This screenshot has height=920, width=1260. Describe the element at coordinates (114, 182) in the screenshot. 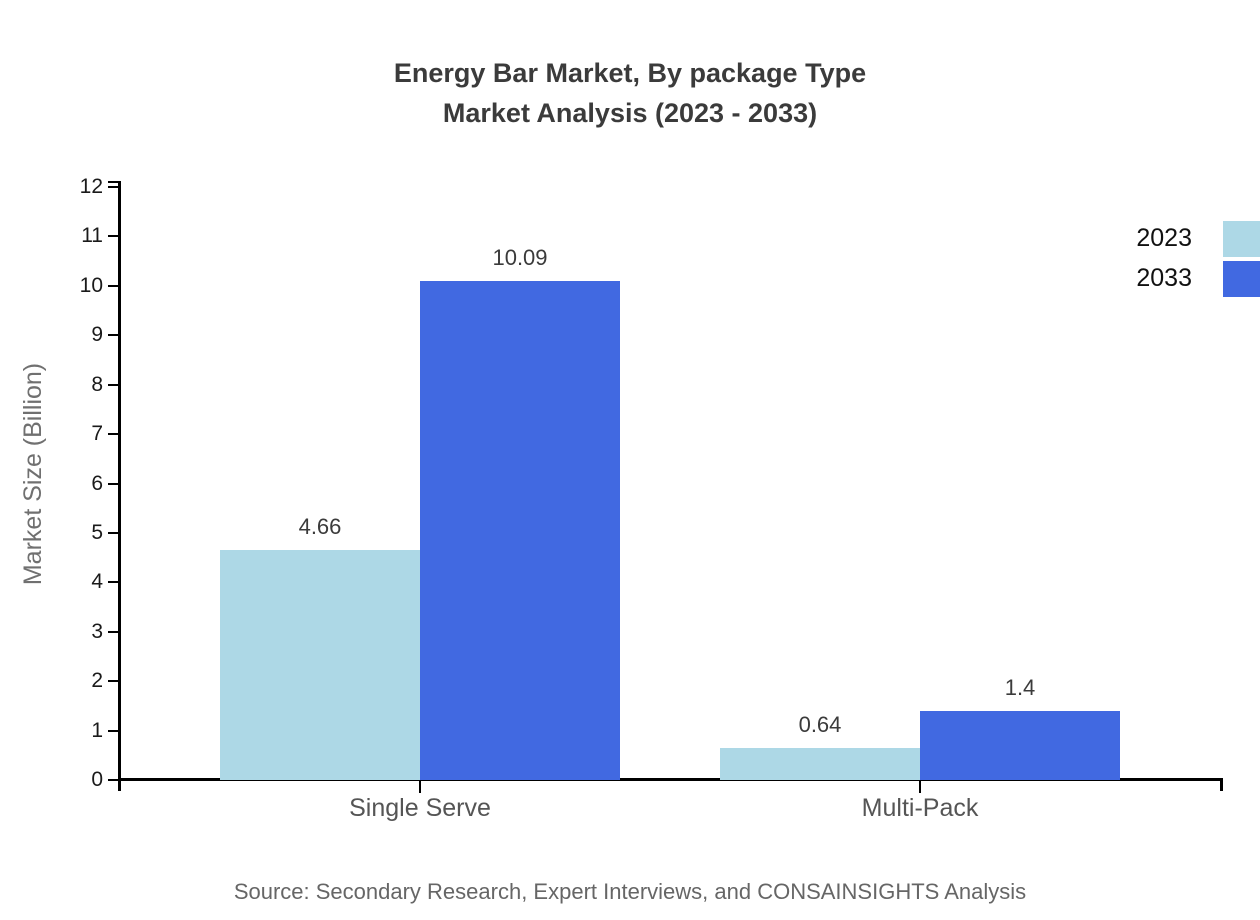

I see `y-axis-endcap` at that location.